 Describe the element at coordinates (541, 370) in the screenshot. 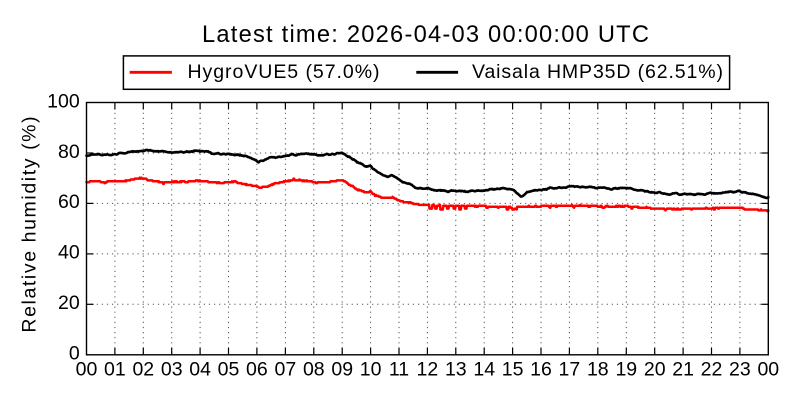

I see `svg-text: 16` at that location.